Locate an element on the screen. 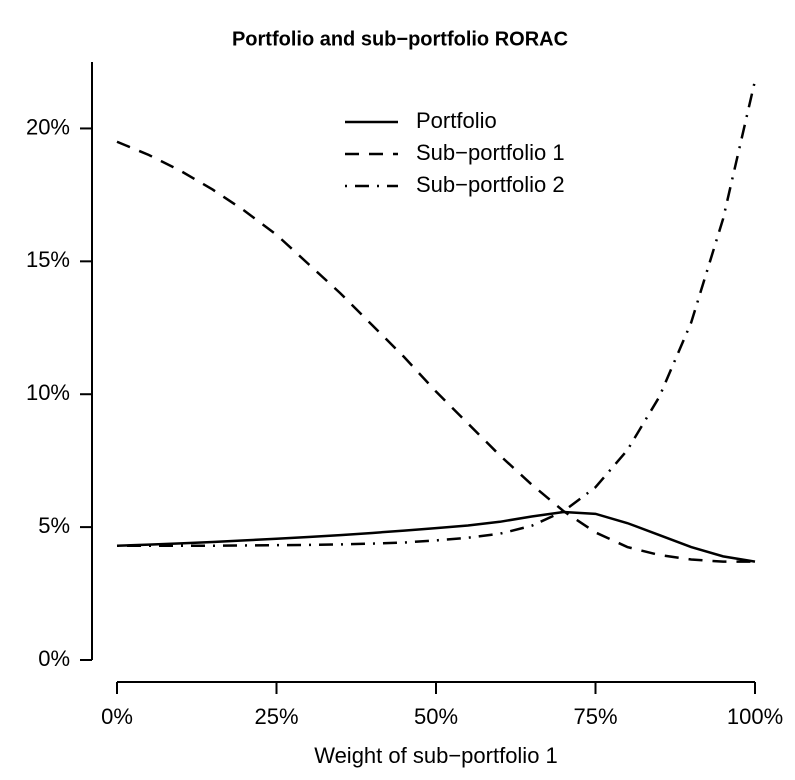 The width and height of the screenshot is (795, 780). chart-title: Portfolio and sub−portfolio RORAC is located at coordinates (400, 39).